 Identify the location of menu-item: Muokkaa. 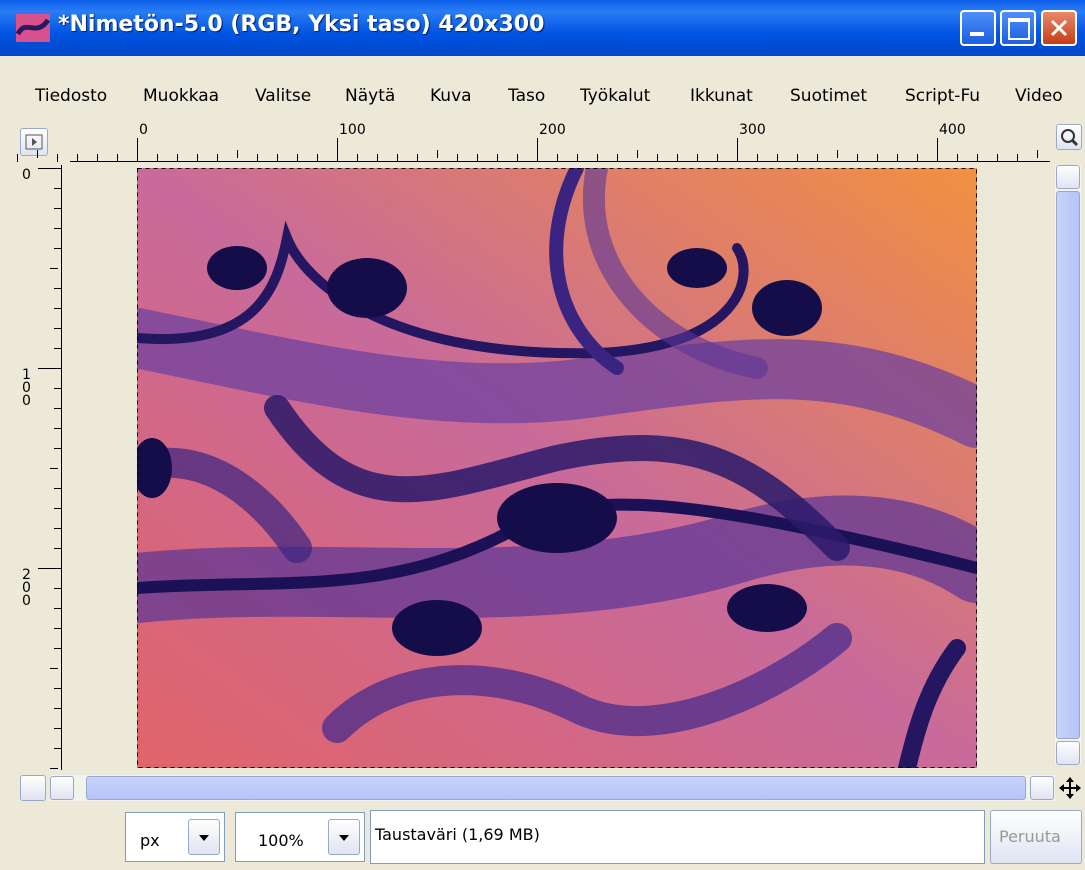
(181, 96).